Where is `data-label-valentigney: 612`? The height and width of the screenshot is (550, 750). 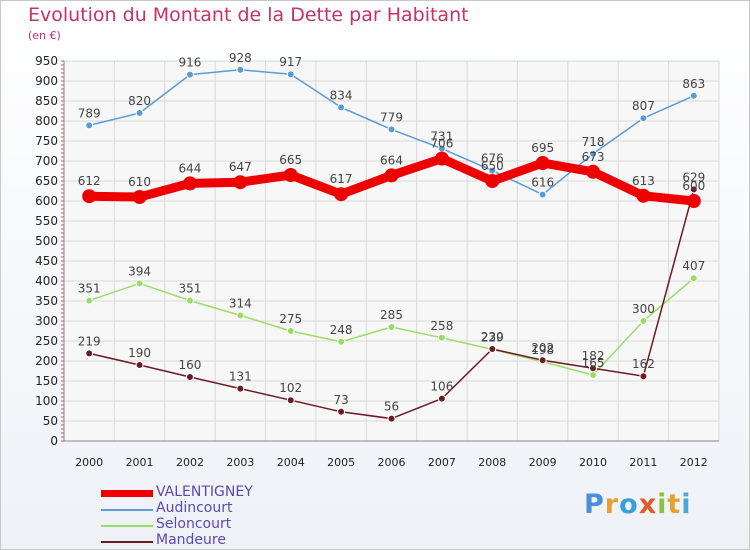 data-label-valentigney: 612 is located at coordinates (89, 181).